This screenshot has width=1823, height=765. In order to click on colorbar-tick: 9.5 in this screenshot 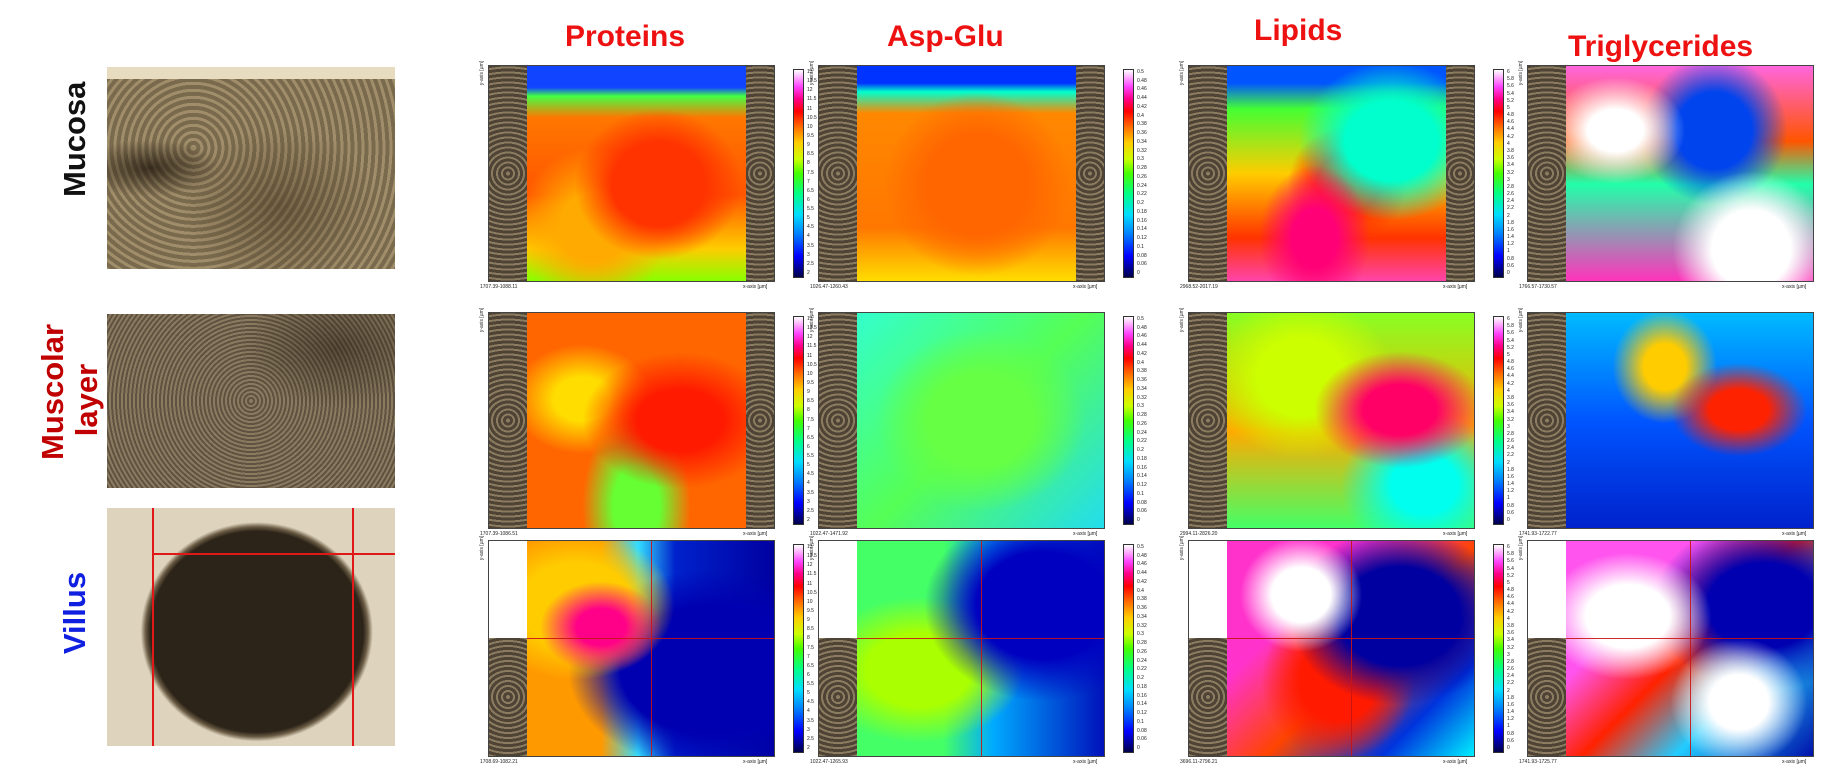, I will do `click(810, 135)`.